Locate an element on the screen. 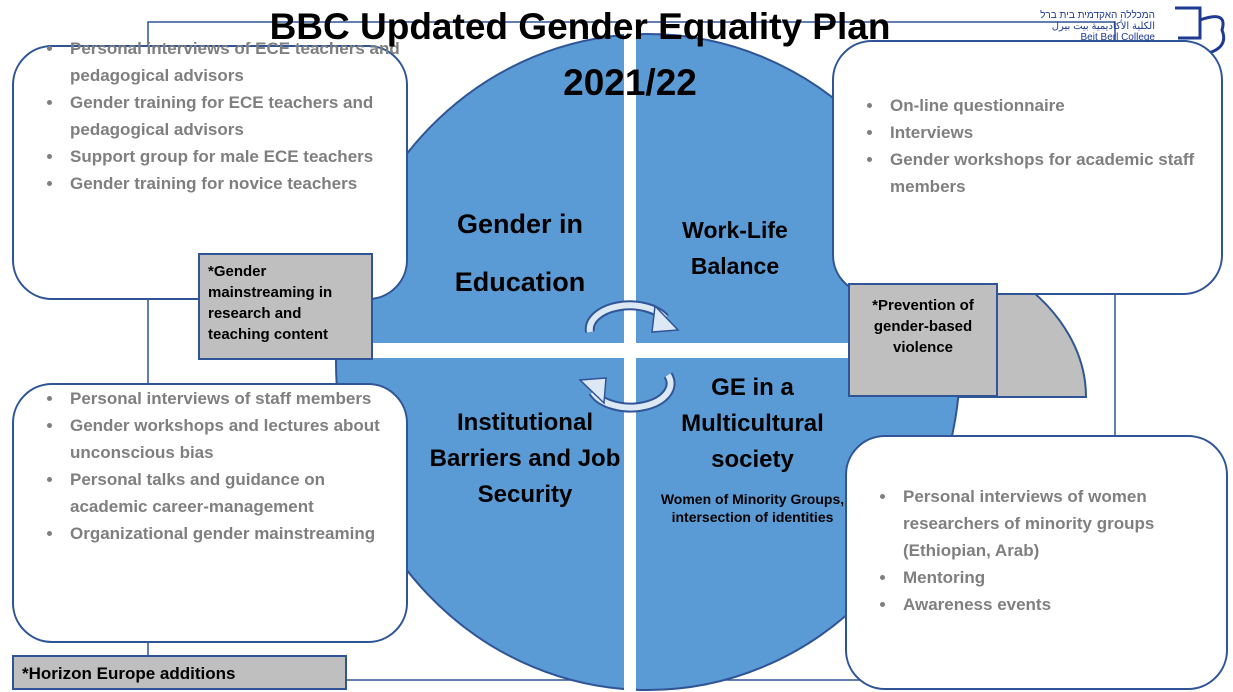 This screenshot has height=692, width=1233. bullet-item: Support group for male ECE teachers is located at coordinates (235, 156).